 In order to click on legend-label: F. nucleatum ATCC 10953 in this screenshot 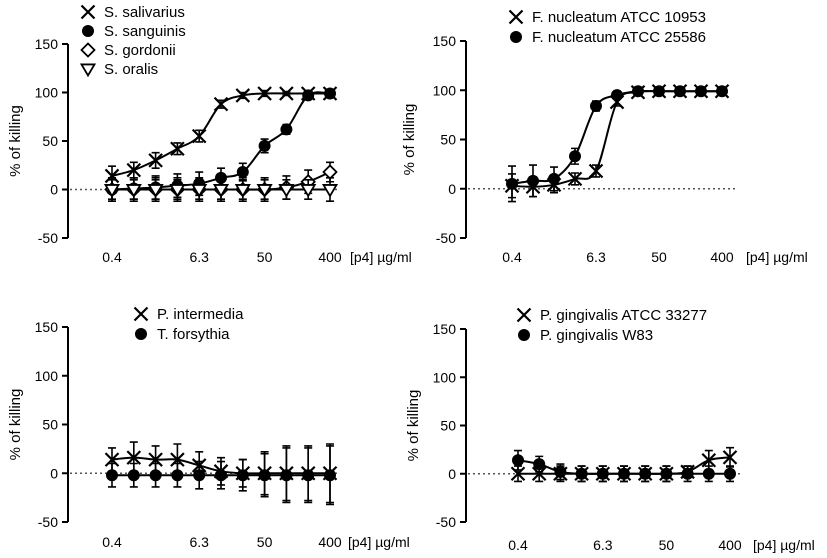, I will do `click(619, 17)`.